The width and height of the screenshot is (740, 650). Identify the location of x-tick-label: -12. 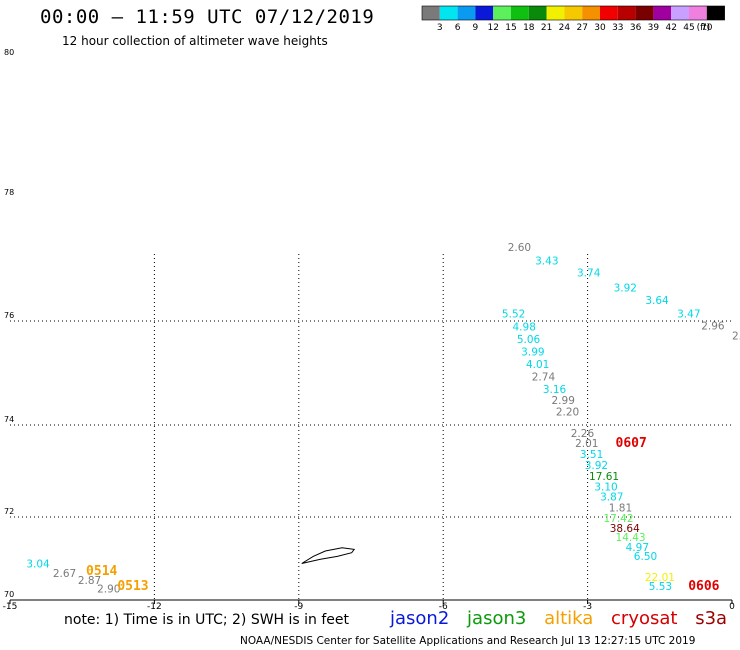
(154, 607).